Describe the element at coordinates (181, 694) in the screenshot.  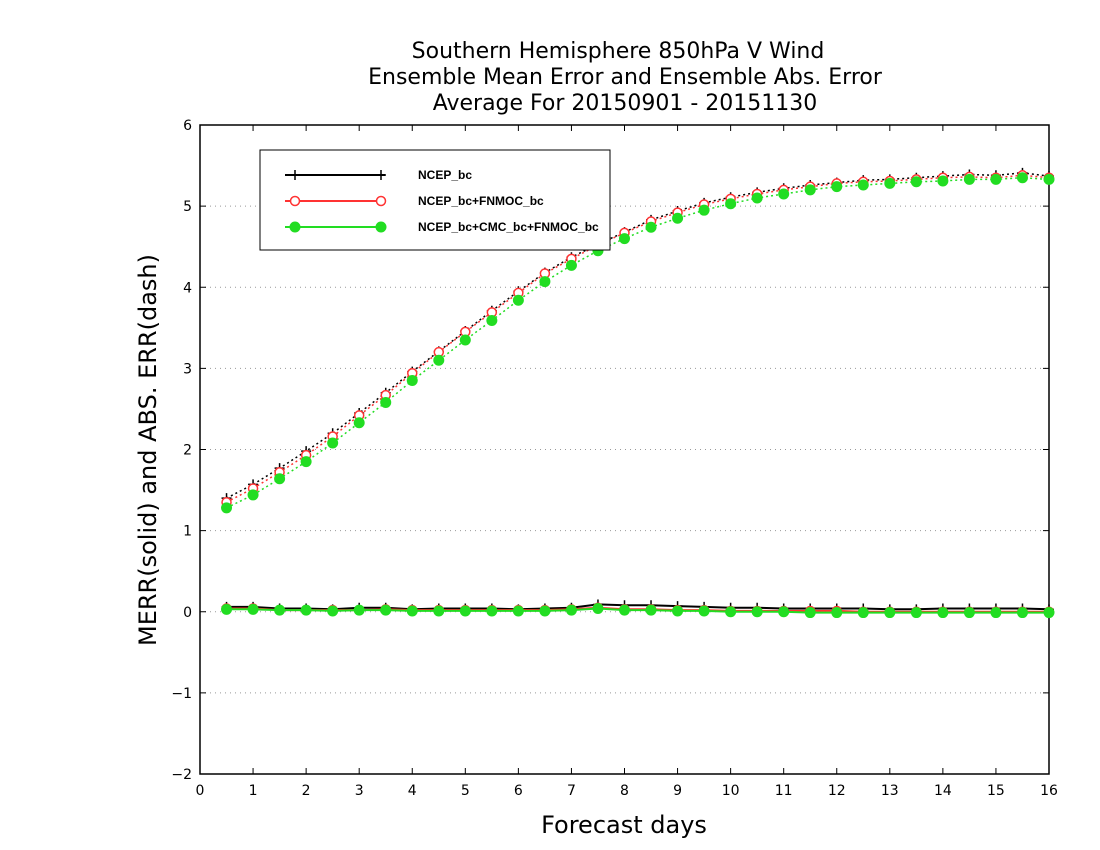
I see `y-tick-label: −1` at that location.